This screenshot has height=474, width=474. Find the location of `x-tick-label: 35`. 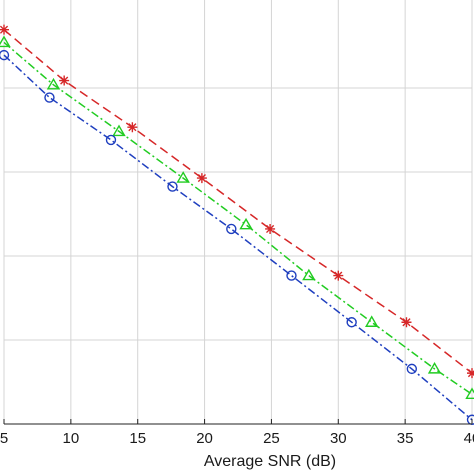

x-tick-label: 35 is located at coordinates (405, 438).